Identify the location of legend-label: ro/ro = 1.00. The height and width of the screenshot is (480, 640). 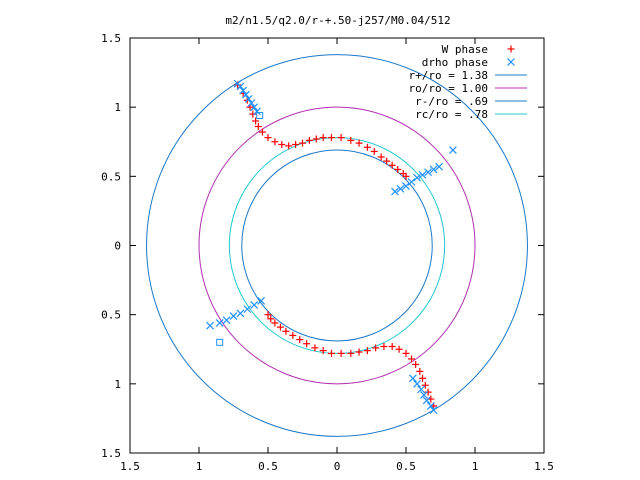
(448, 88).